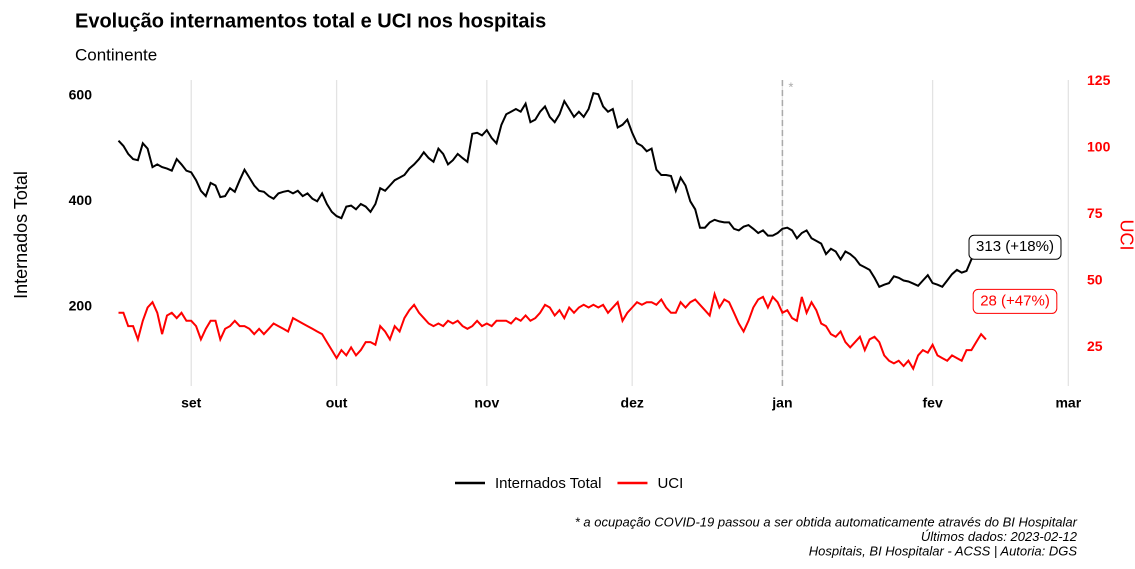  I want to click on x-tick-label: mar, so click(1068, 403).